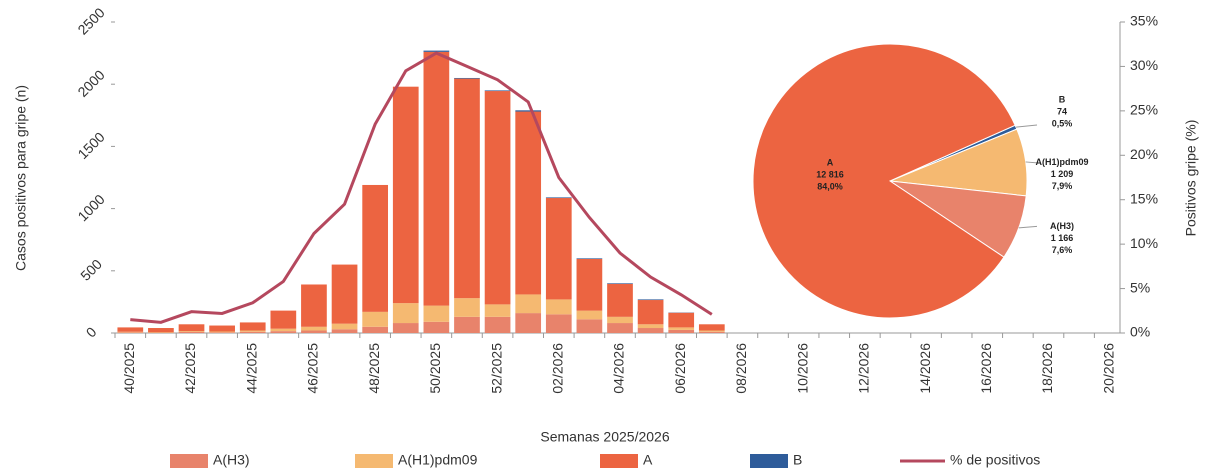  What do you see at coordinates (1144, 198) in the screenshot?
I see `y2-tick-label: 15%` at bounding box center [1144, 198].